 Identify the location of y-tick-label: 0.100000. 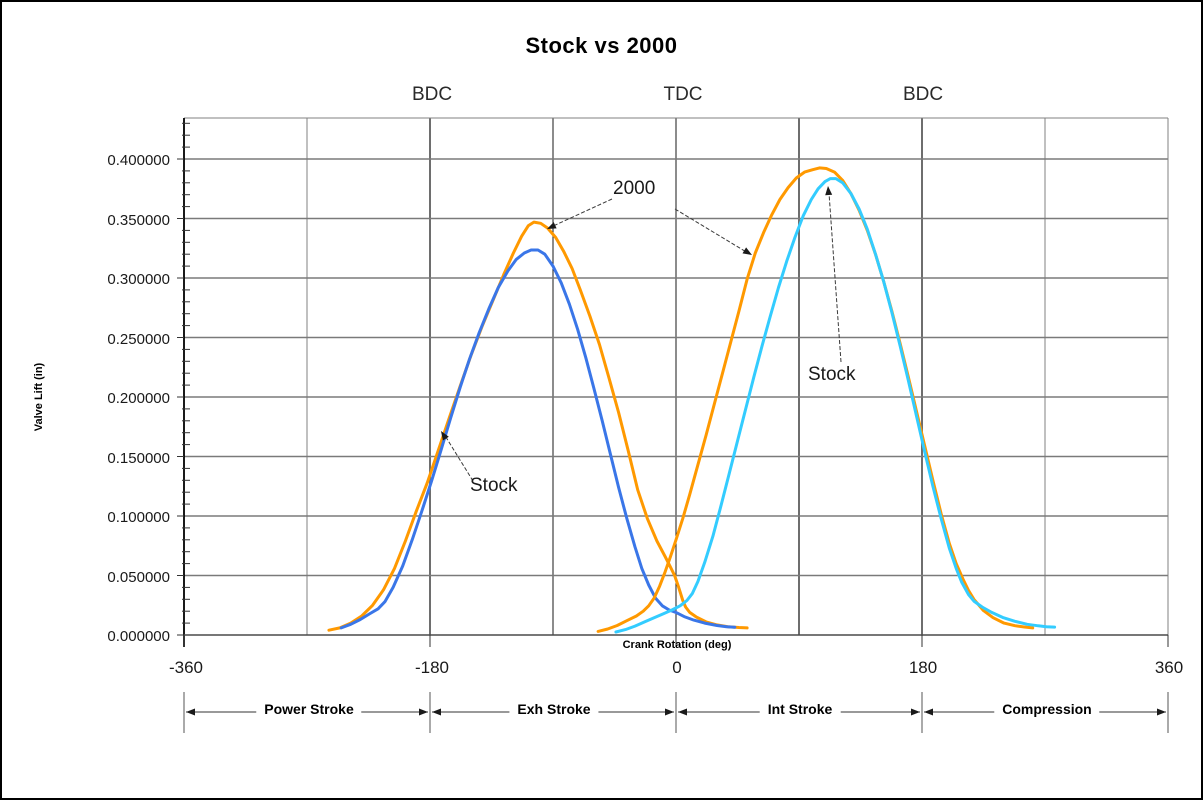
(138, 517).